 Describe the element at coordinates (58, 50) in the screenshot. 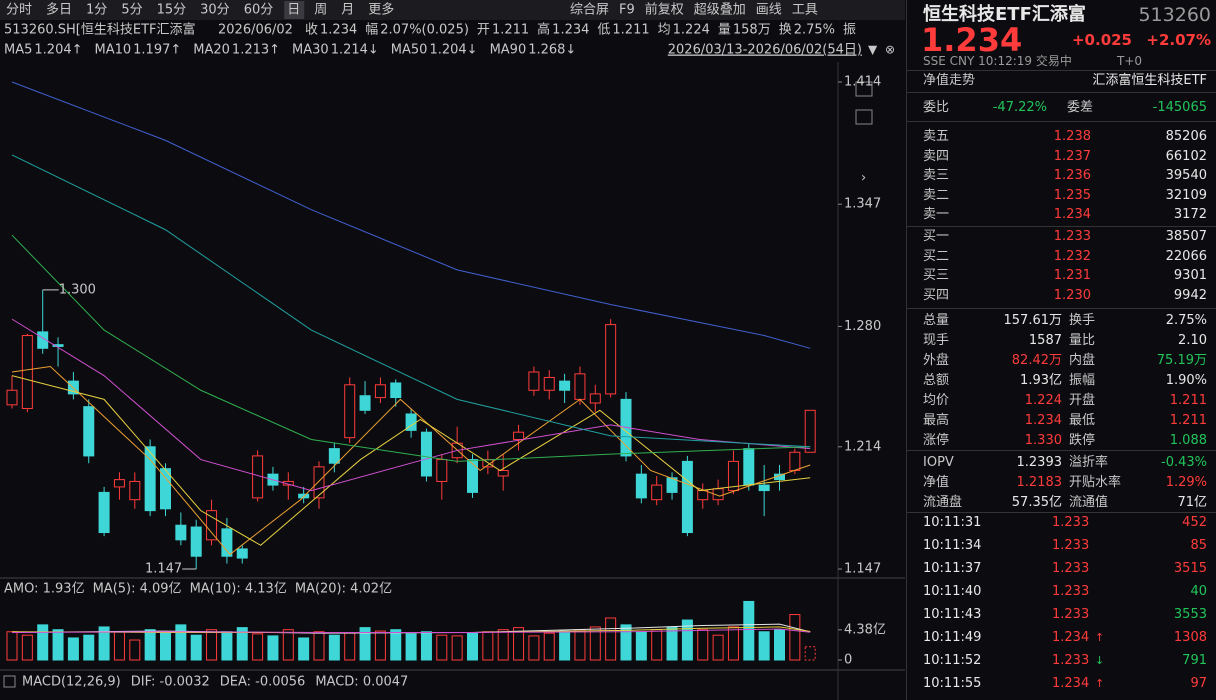

I see `ma-legend-value: 1.204↑` at that location.